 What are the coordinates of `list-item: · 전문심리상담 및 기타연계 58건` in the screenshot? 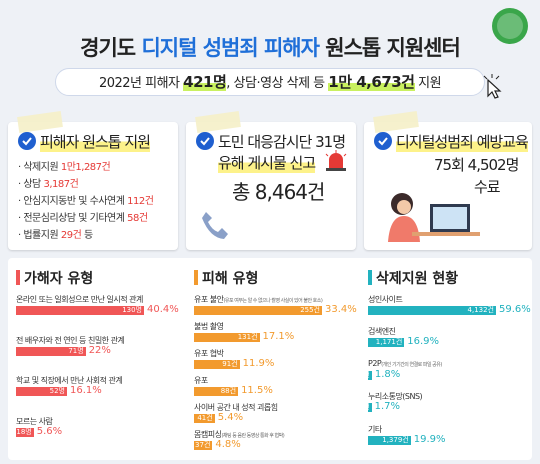 It's located at (83, 216).